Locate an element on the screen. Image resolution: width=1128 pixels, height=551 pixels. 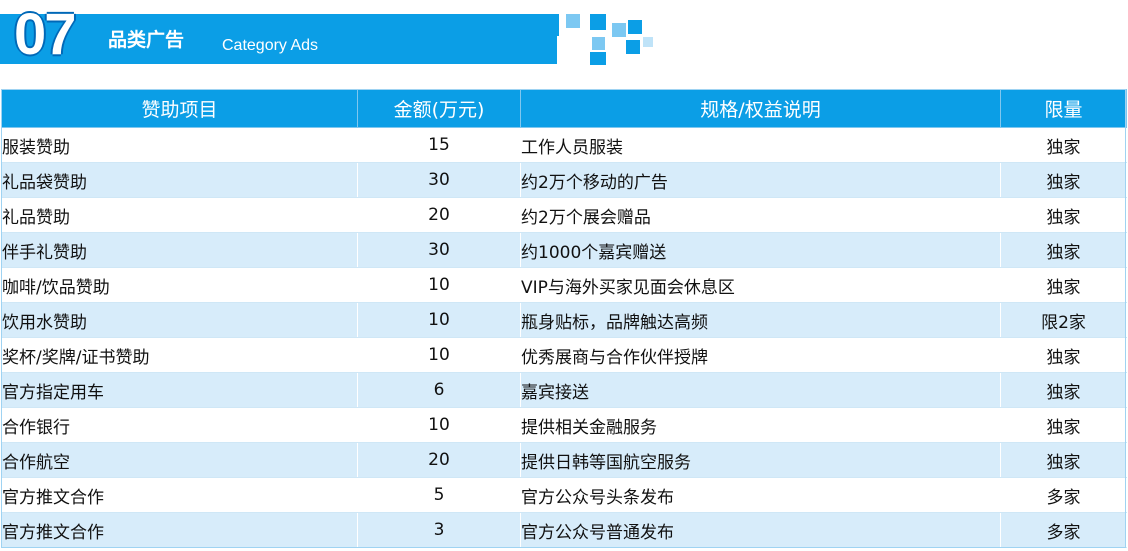
cell-spec: 约2万个展会赠品 is located at coordinates (760, 215).